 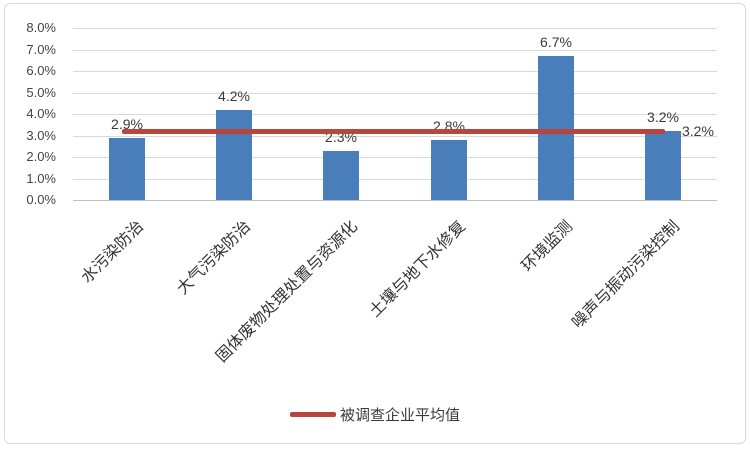 What do you see at coordinates (41, 156) in the screenshot?
I see `y-axis-tick-label: 2.0%` at bounding box center [41, 156].